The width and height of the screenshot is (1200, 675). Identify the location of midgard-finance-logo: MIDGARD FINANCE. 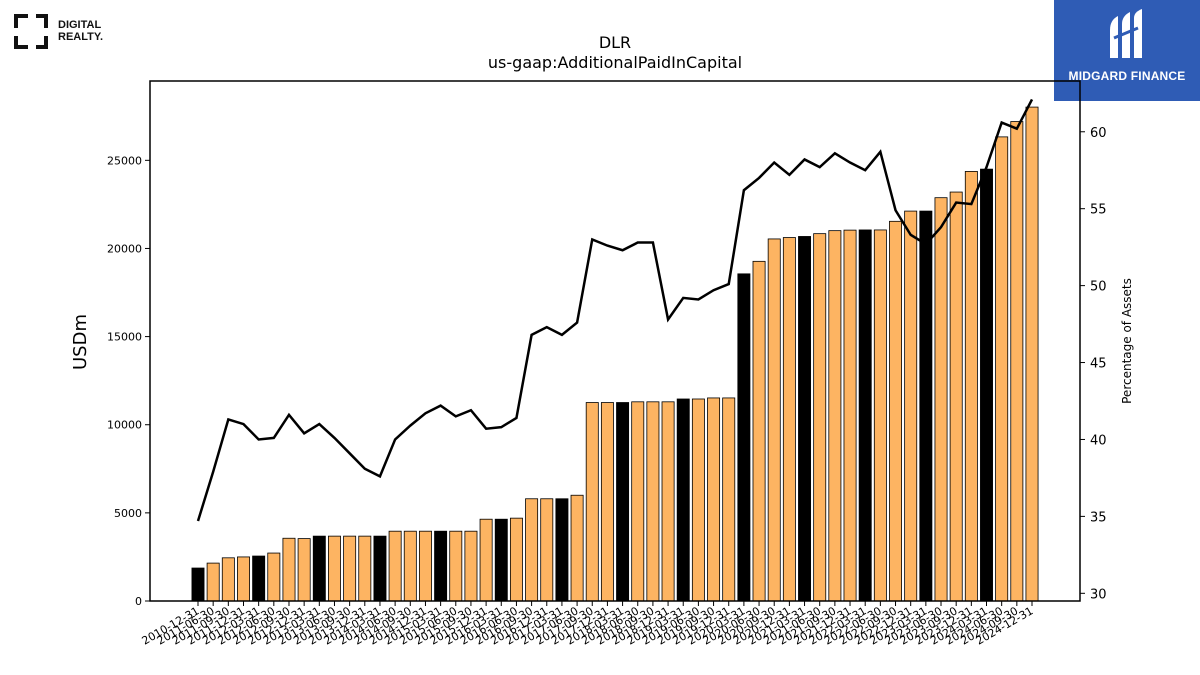
(1127, 50).